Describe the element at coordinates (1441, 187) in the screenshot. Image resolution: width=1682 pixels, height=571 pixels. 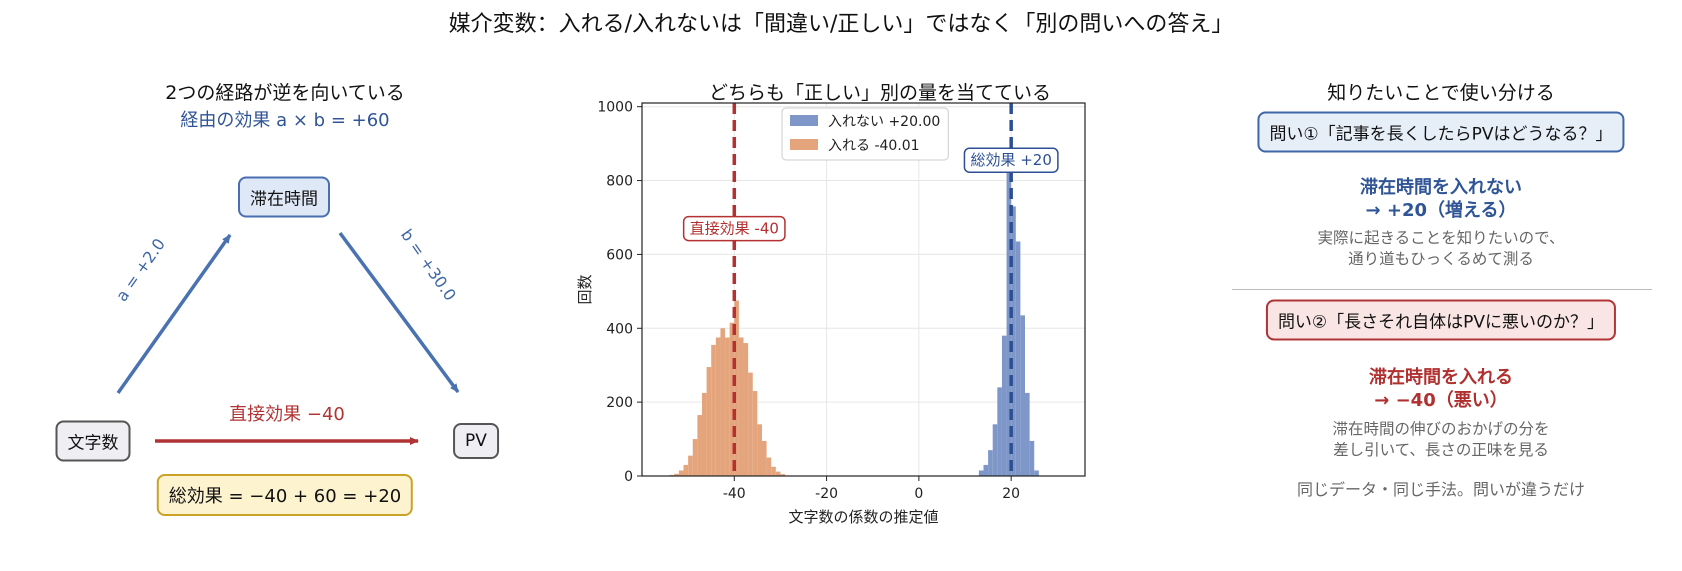
I see `answer-1-line1: 滞在時間を入れない` at that location.